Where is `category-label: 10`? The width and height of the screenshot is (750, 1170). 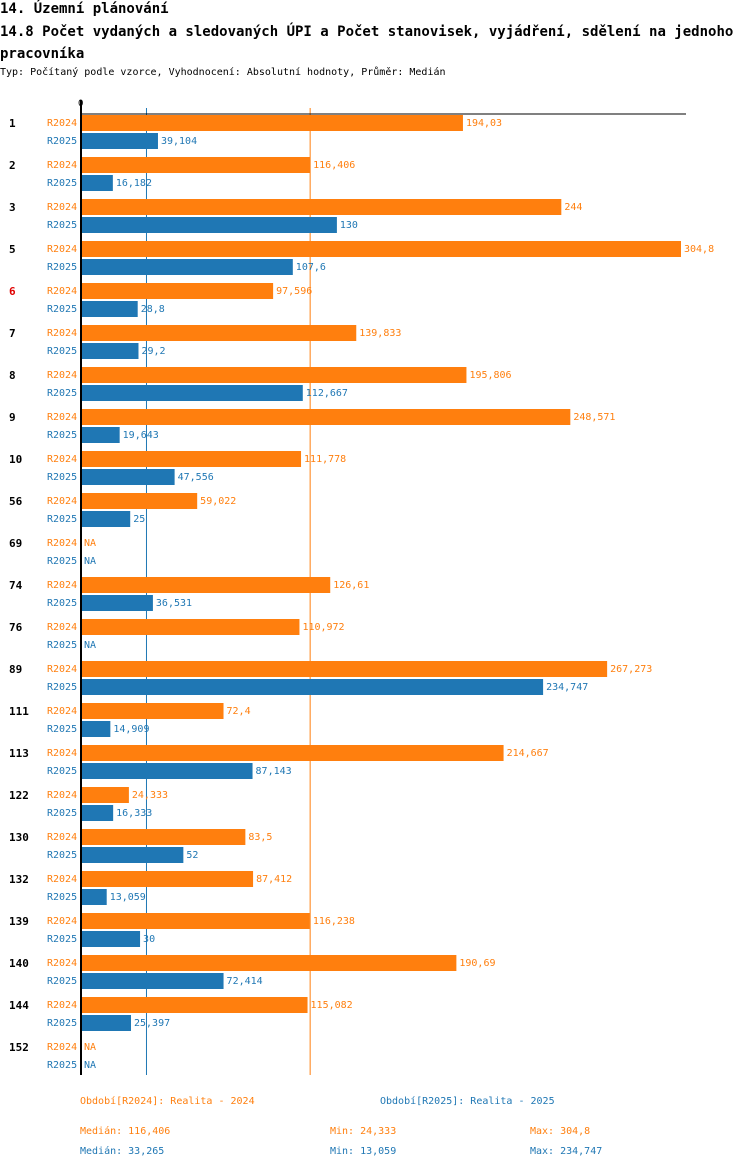
category-label: 10 is located at coordinates (15, 459).